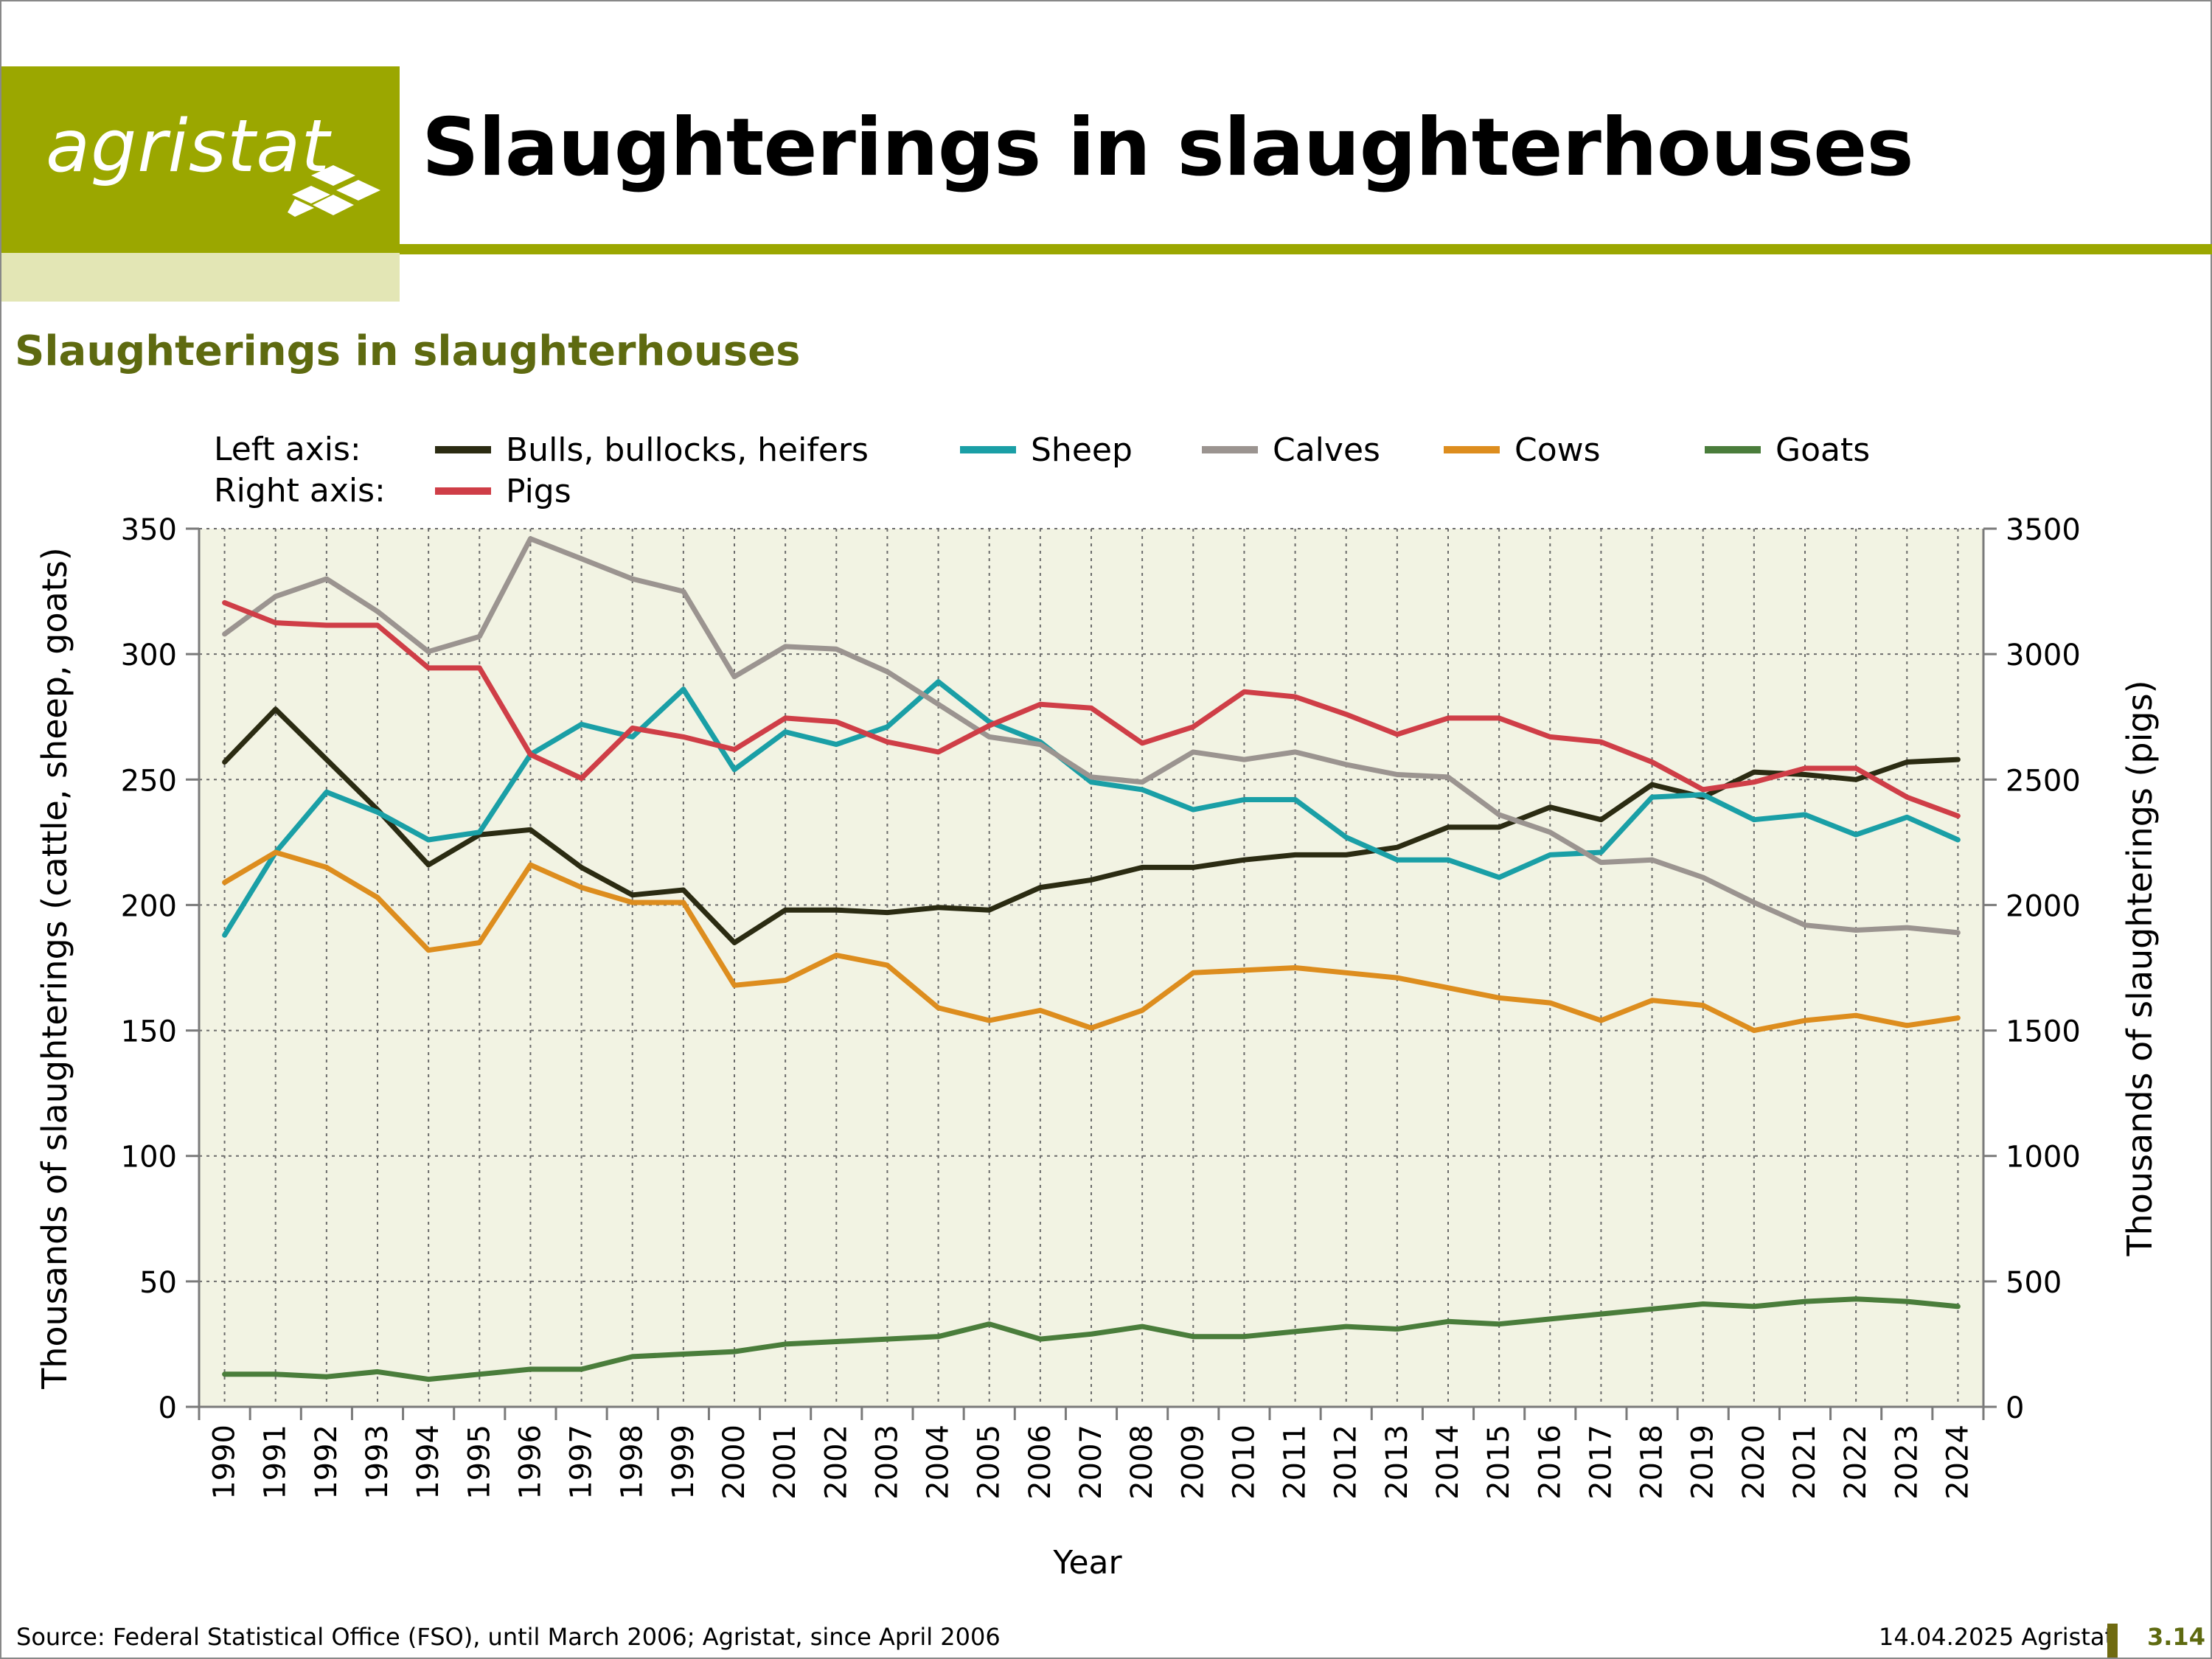  Describe the element at coordinates (149, 781) in the screenshot. I see `y-tick-label-left: 250` at that location.